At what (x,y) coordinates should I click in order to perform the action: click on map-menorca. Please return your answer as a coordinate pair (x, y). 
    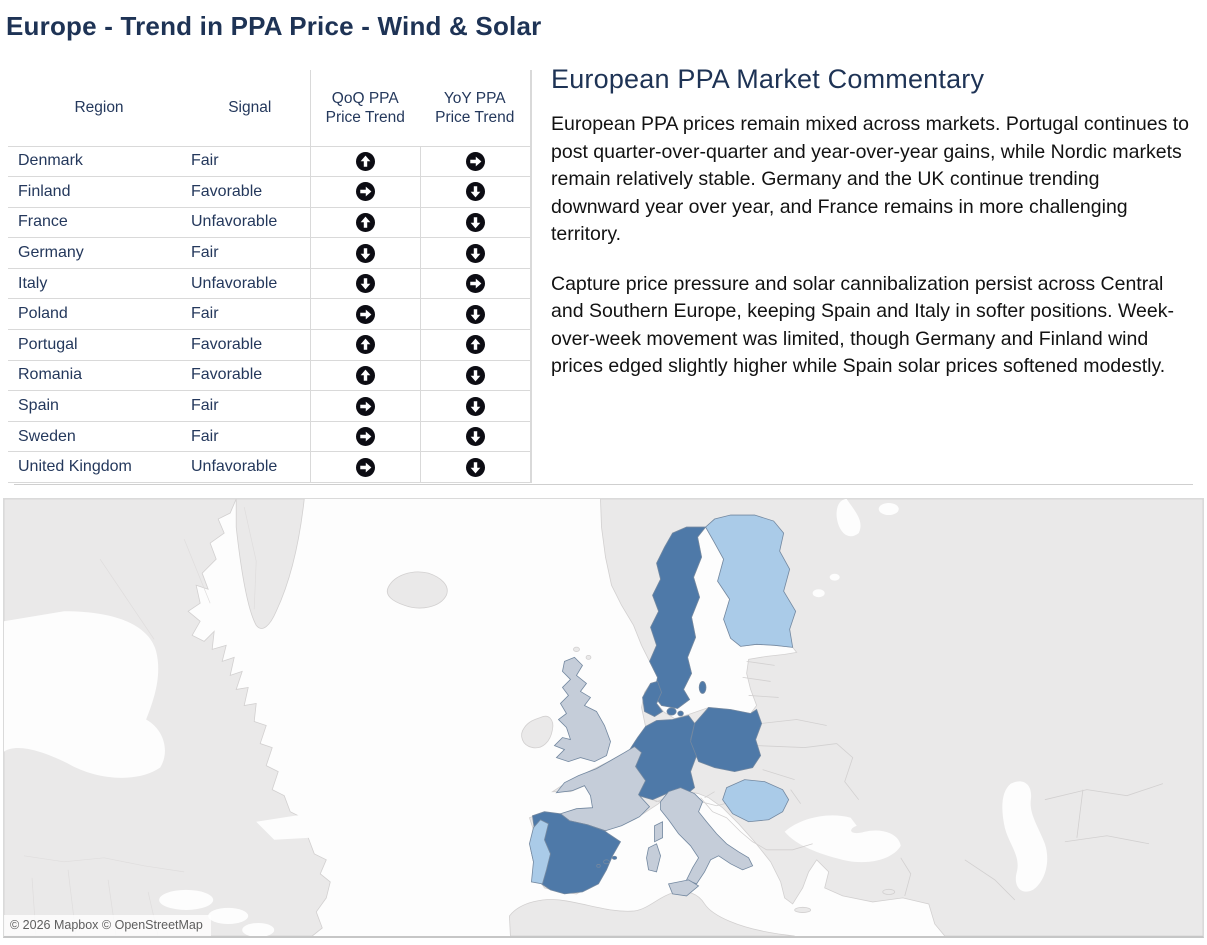
    Looking at the image, I should click on (614, 857).